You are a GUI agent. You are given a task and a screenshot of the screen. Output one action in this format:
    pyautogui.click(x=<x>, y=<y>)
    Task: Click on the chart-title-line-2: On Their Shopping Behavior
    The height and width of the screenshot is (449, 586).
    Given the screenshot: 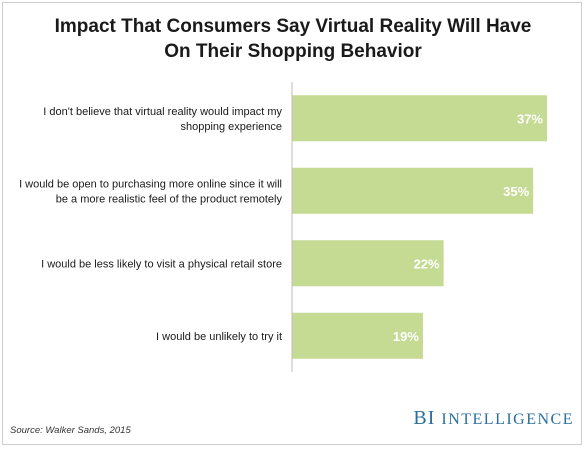 What is the action you would take?
    pyautogui.click(x=293, y=51)
    